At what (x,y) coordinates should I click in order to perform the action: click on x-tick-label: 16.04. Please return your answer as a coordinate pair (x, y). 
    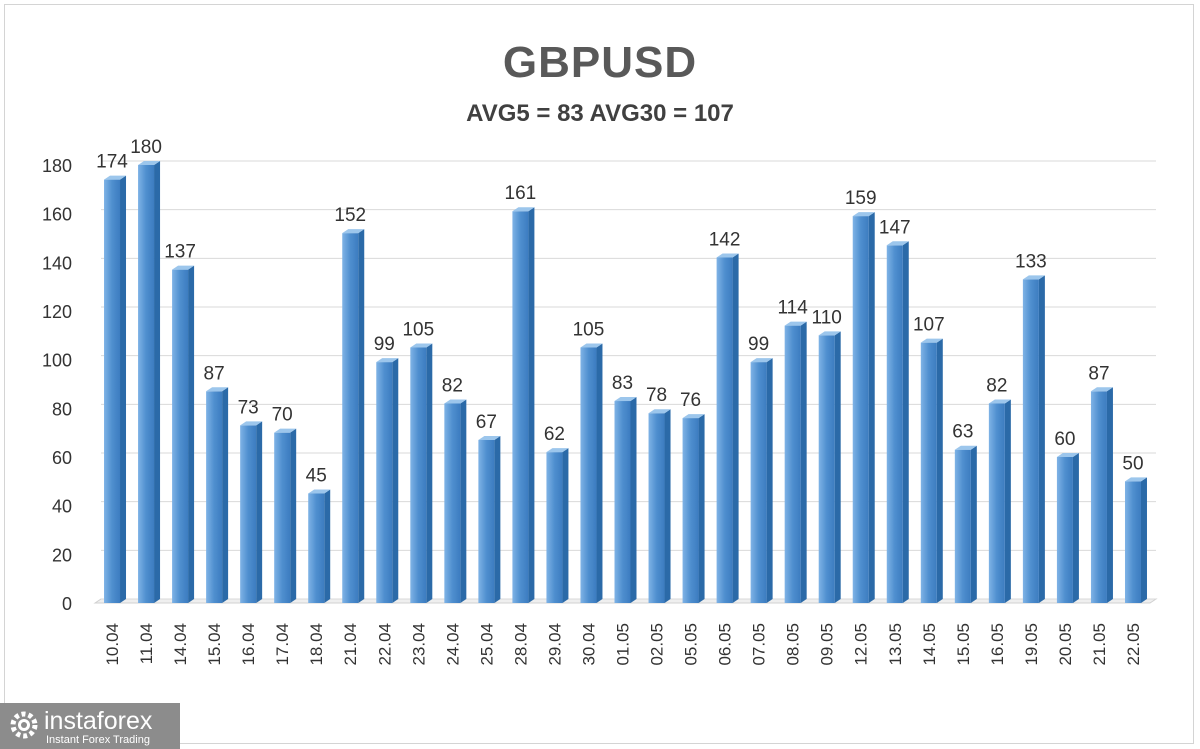
    Looking at the image, I should click on (248, 644).